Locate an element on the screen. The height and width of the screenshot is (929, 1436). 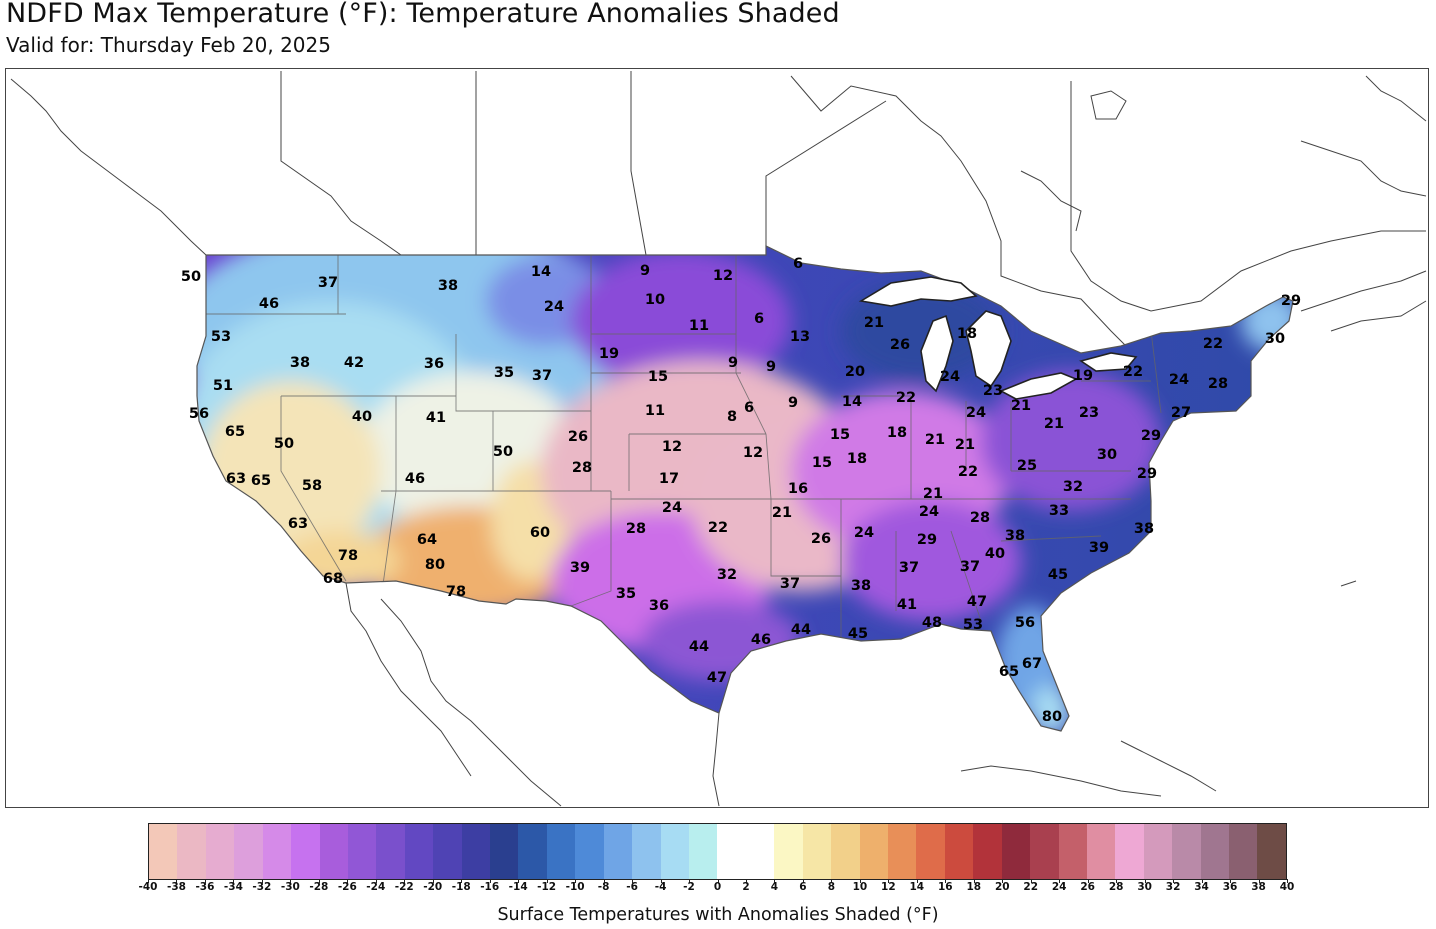
city-temp-label: 21 is located at coordinates (1021, 406).